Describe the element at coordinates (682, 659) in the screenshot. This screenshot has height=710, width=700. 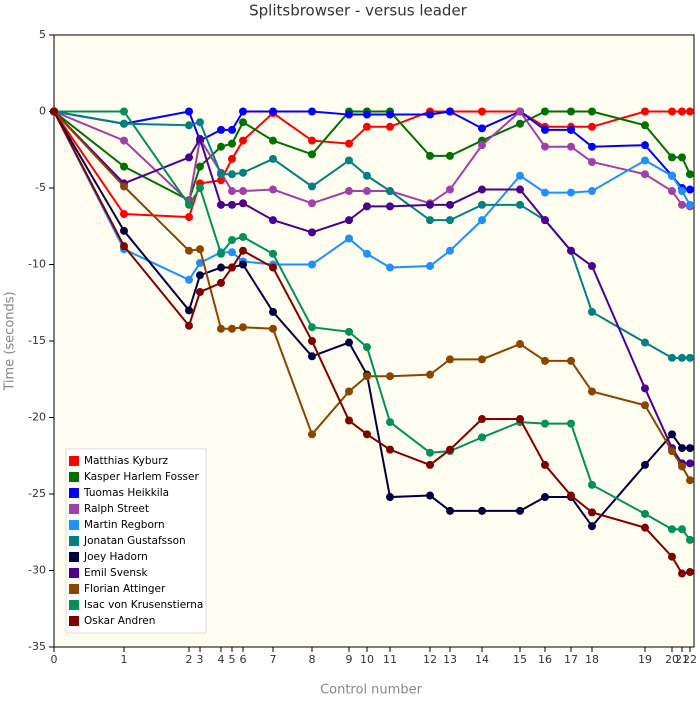
I see `x-tick-label: 21` at that location.